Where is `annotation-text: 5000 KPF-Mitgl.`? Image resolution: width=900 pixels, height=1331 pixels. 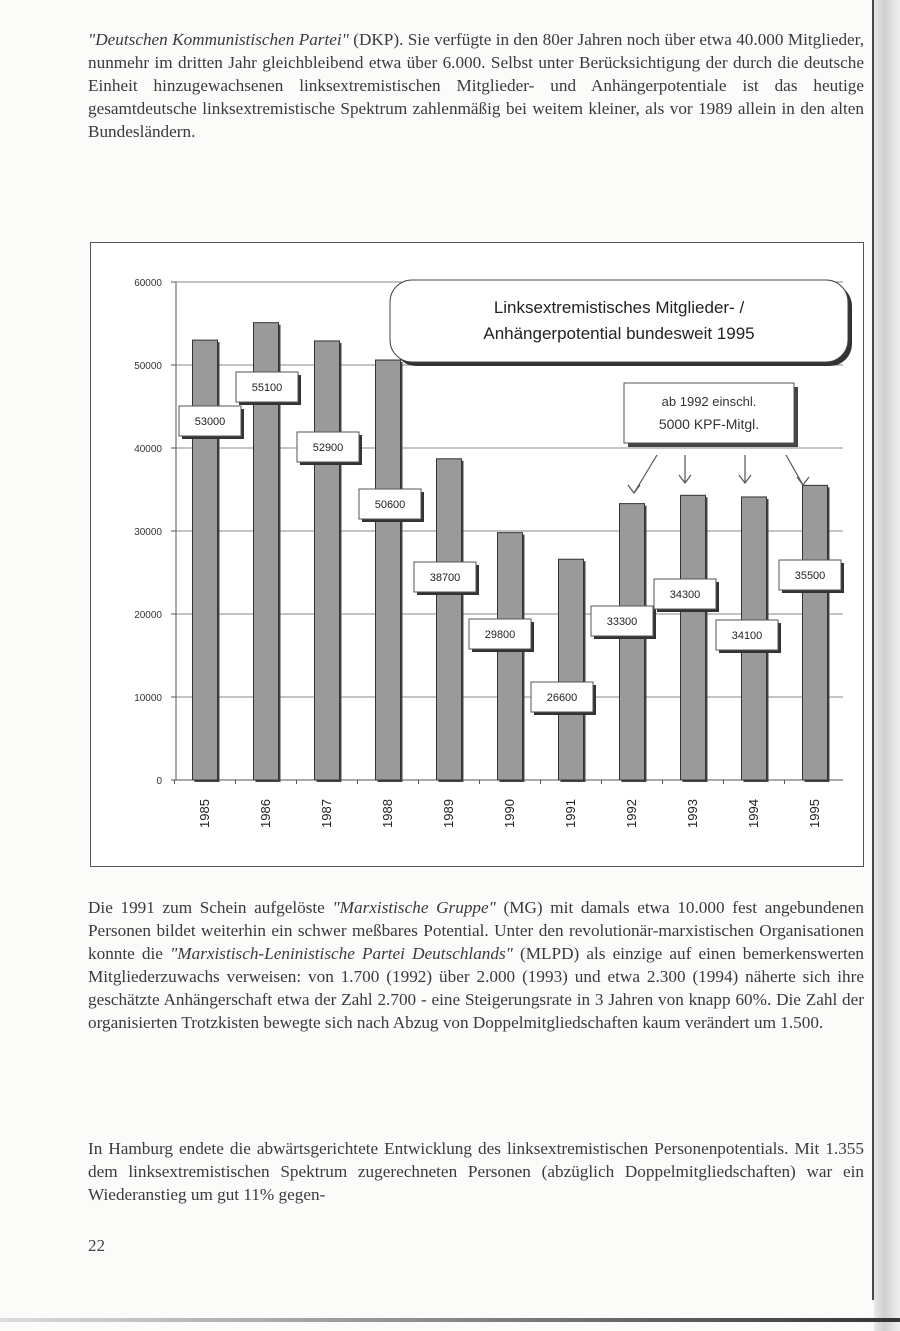 annotation-text: 5000 KPF-Mitgl. is located at coordinates (709, 424).